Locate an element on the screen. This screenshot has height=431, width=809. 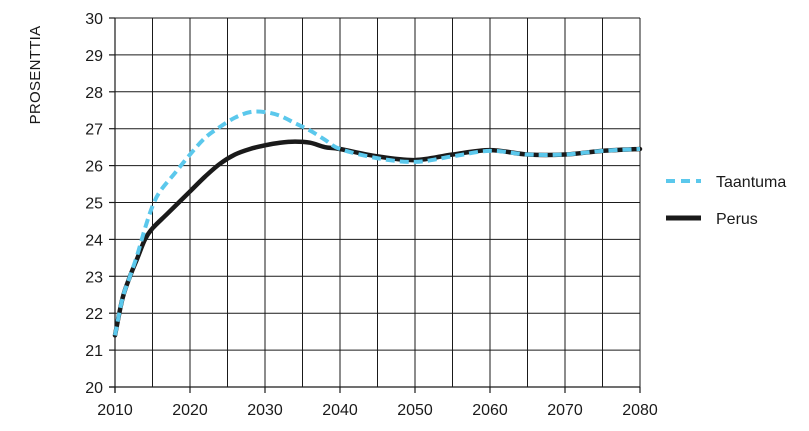
y-tick-label: 23 is located at coordinates (94, 277).